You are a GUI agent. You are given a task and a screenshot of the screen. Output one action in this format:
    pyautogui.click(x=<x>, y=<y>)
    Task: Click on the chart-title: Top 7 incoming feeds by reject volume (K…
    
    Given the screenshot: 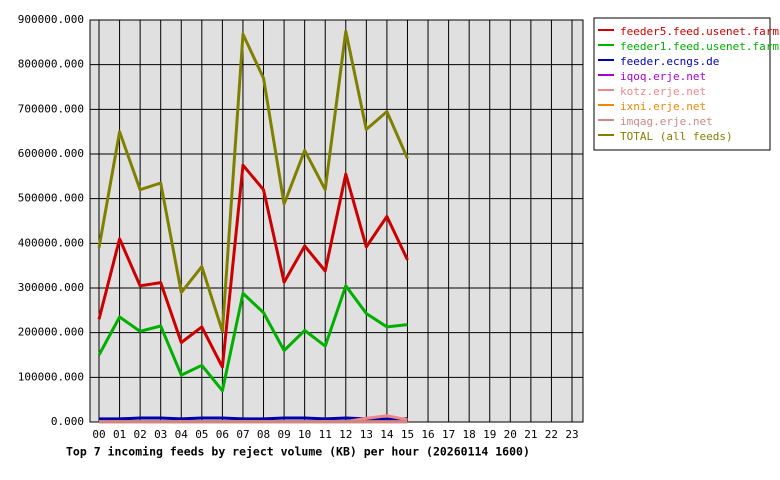 What is the action you would take?
    pyautogui.click(x=298, y=452)
    